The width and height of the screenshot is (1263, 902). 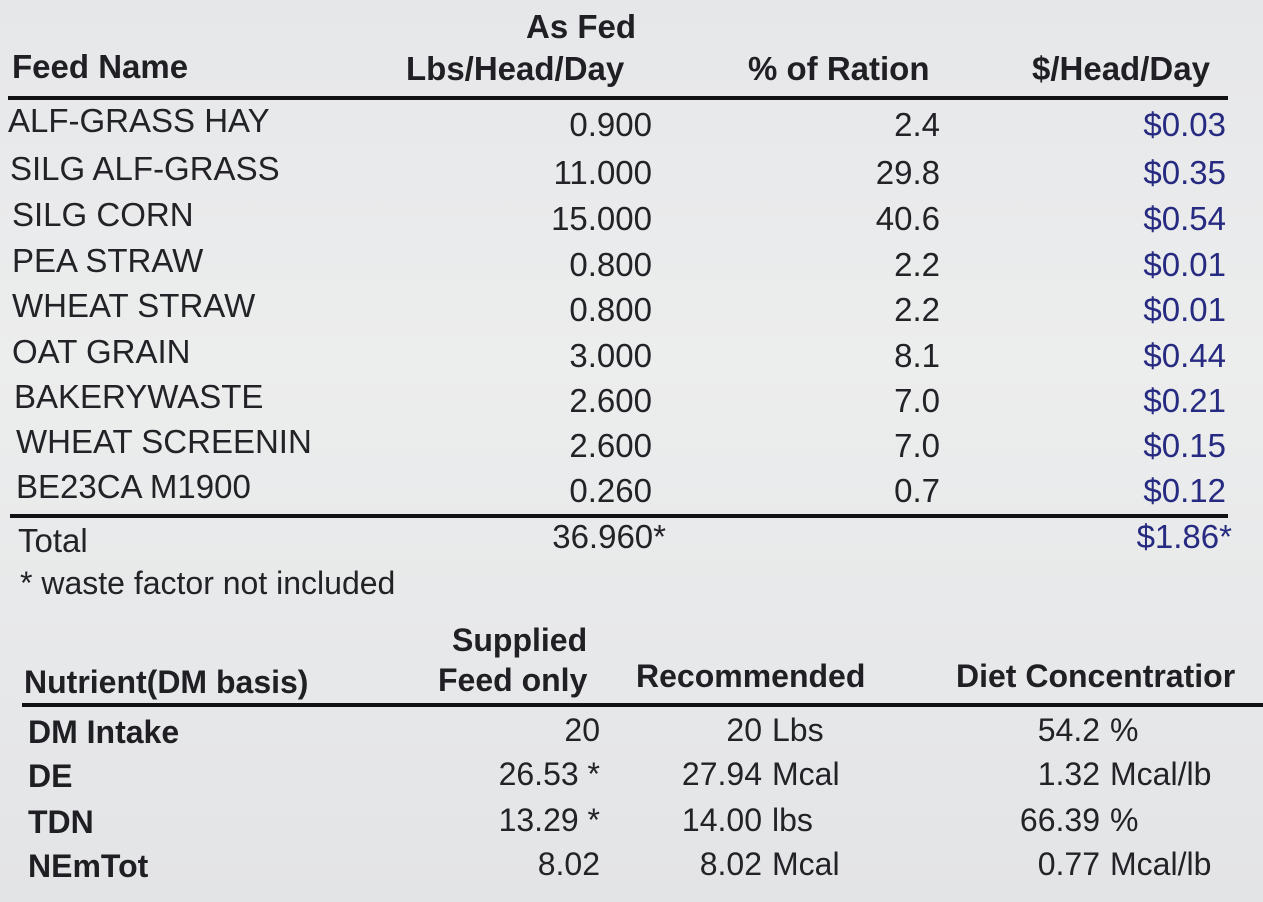 I want to click on feed-name-cell: BAKERYWASTE, so click(x=139, y=396).